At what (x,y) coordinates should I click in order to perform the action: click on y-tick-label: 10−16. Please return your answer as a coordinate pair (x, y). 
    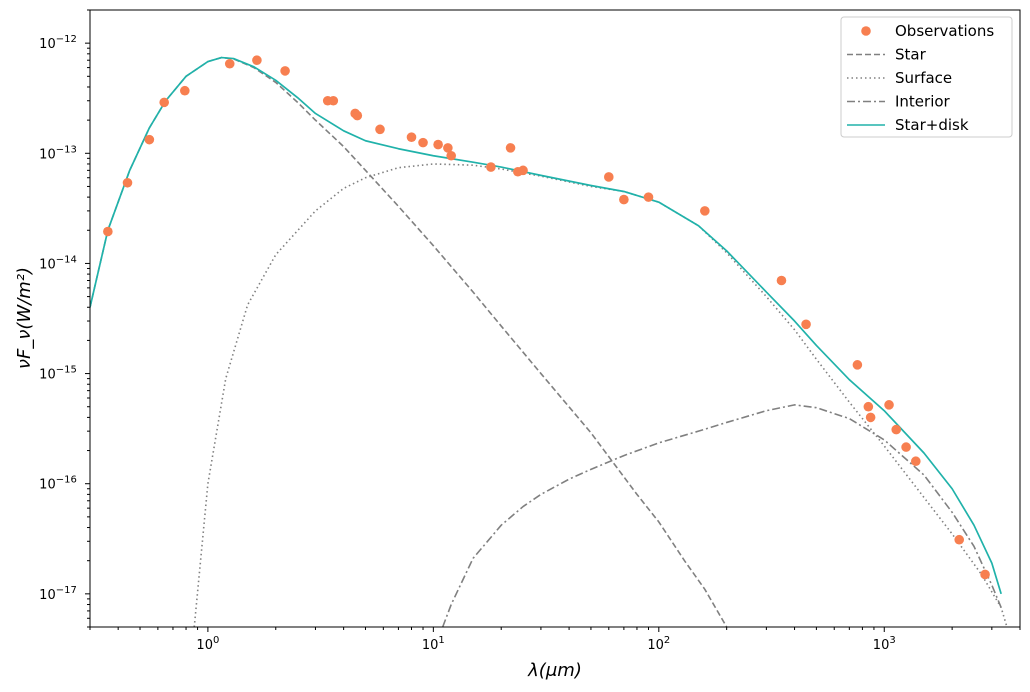
    Looking at the image, I should click on (58, 484).